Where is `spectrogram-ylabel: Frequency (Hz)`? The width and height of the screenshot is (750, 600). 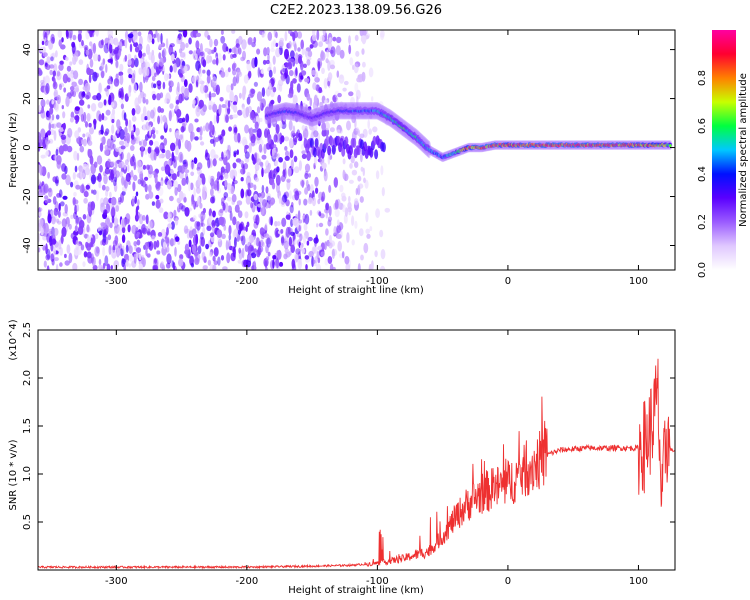
spectrogram-ylabel: Frequency (Hz) is located at coordinates (13, 150).